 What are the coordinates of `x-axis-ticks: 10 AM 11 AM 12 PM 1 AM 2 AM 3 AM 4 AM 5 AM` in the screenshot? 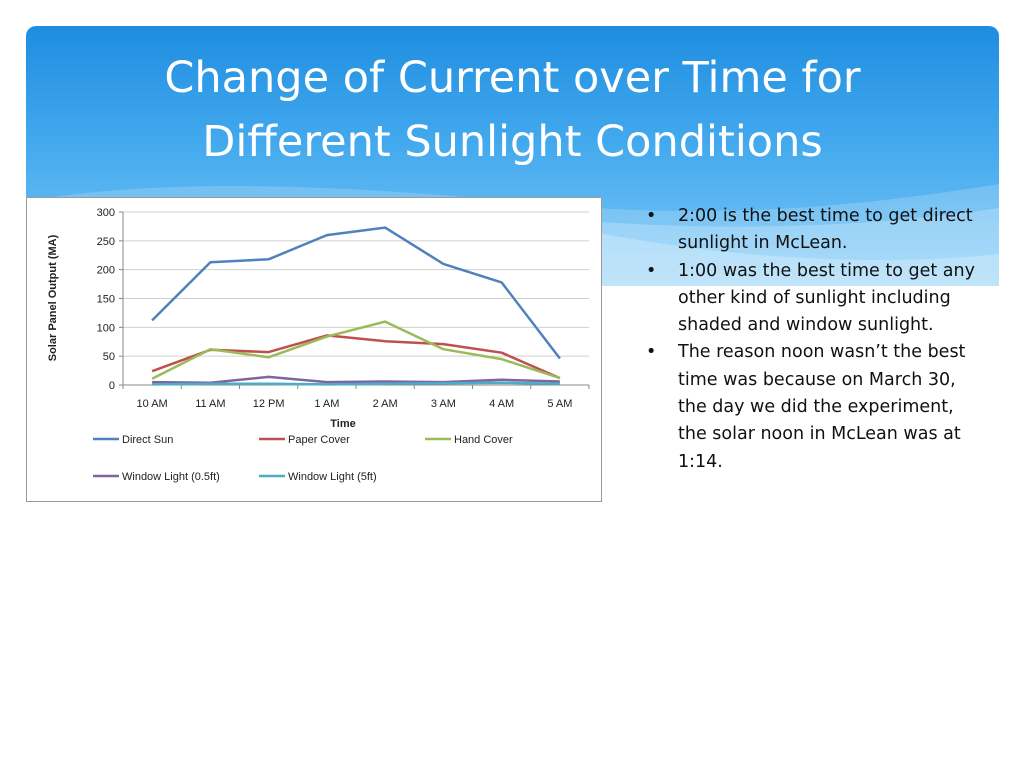 It's located at (356, 397).